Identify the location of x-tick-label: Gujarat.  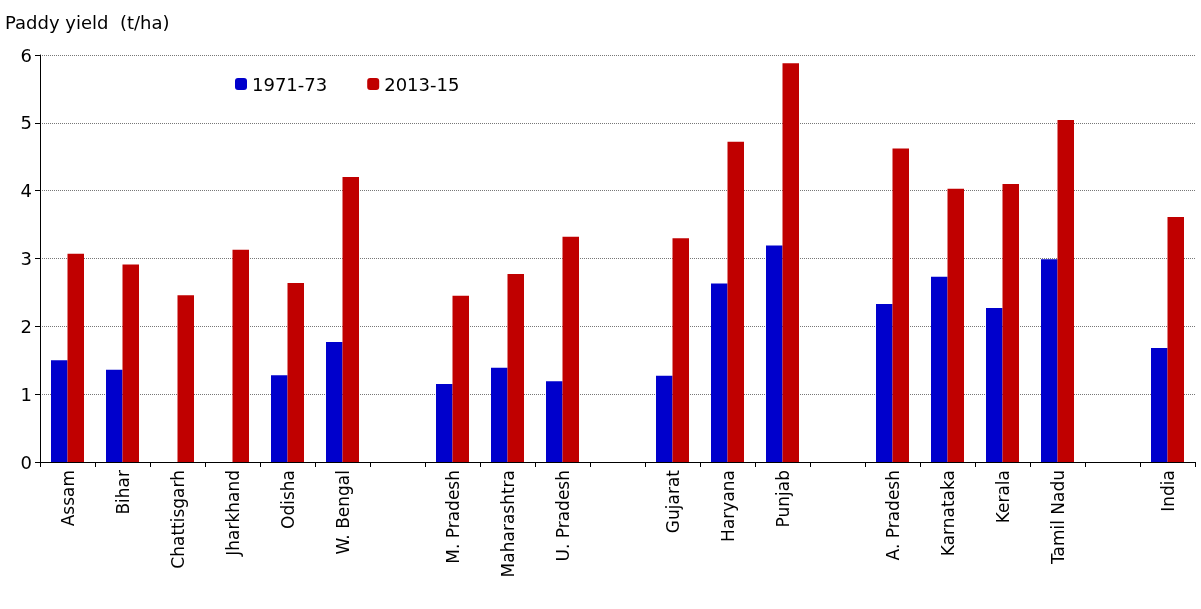
(672, 501).